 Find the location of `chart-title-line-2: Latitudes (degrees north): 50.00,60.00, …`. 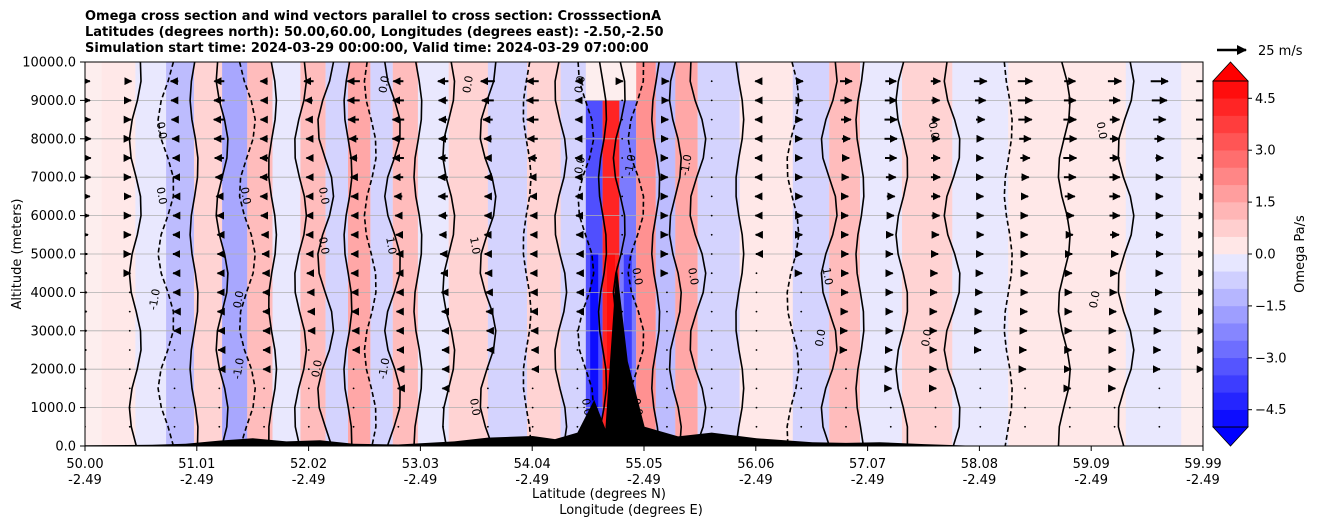

chart-title-line-2: Latitudes (degrees north): 50.00,60.00, … is located at coordinates (374, 32).